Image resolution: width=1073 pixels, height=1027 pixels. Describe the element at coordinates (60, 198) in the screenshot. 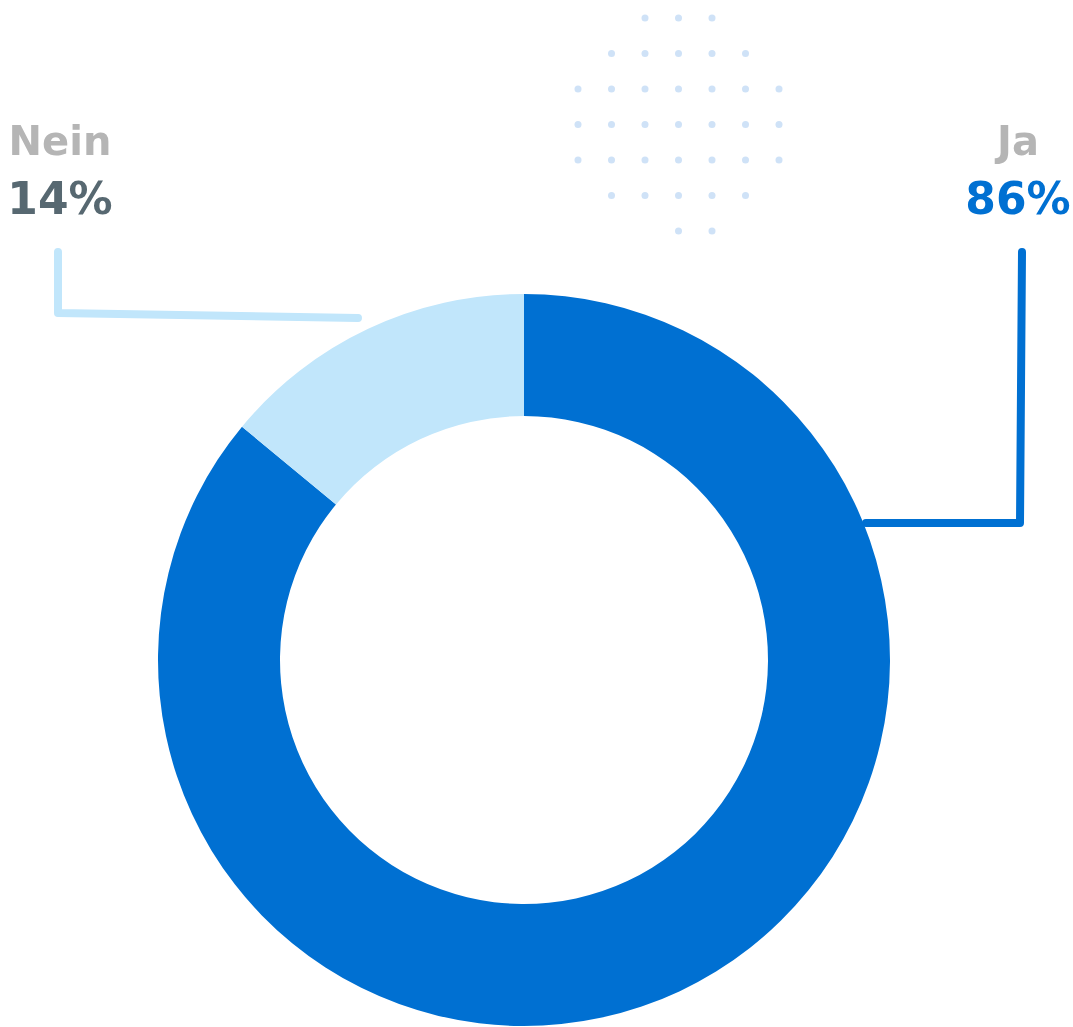

I see `data-label: 14%` at that location.